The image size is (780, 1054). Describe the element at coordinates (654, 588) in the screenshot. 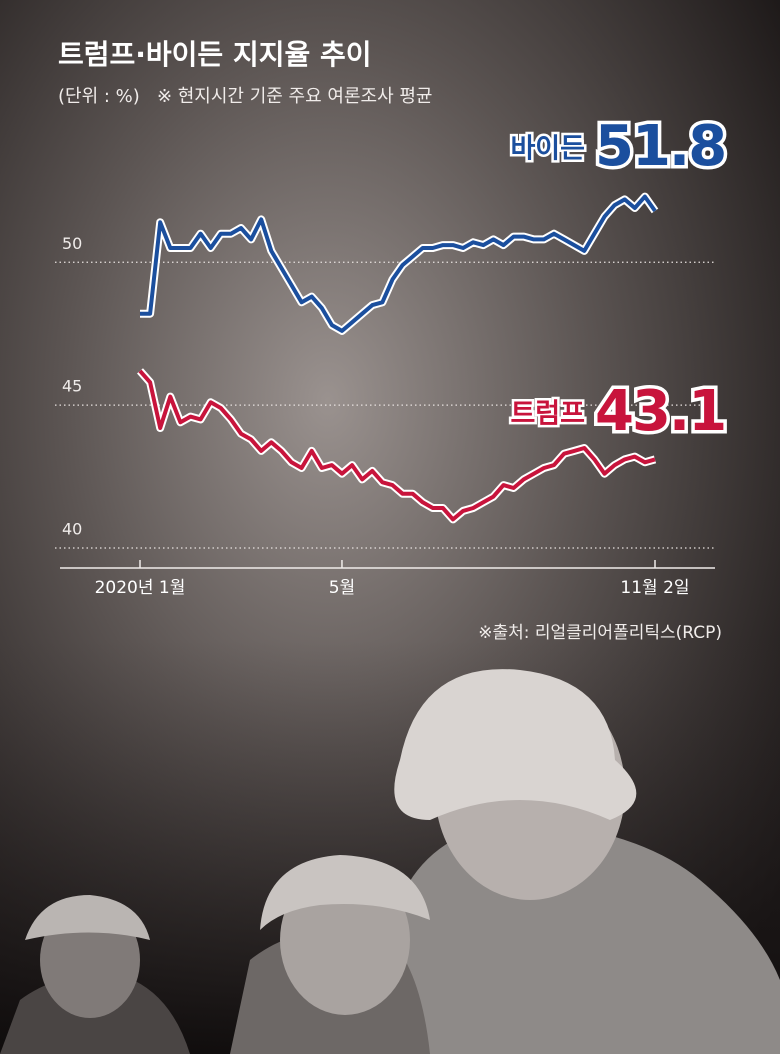

I see `x-tick-label: 11월 2일` at that location.